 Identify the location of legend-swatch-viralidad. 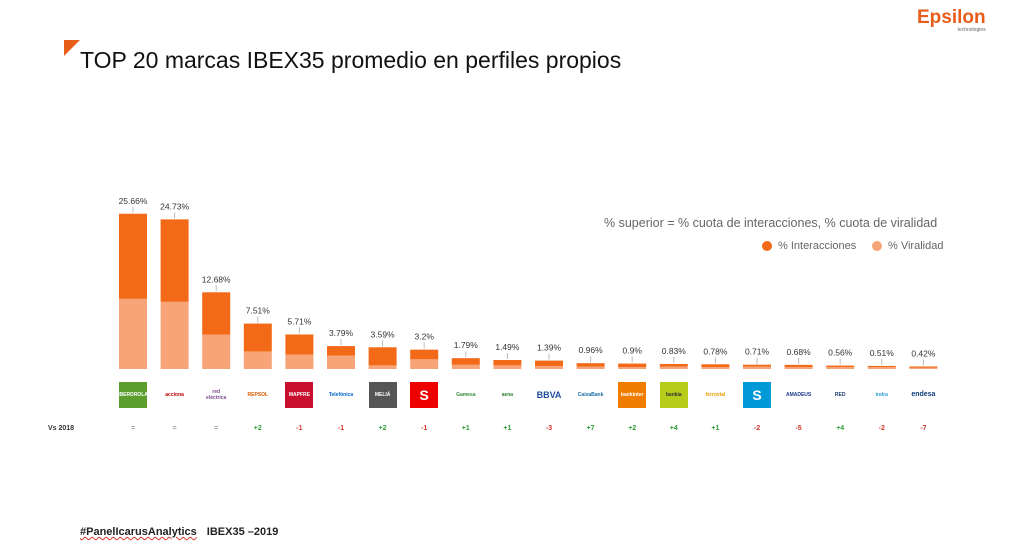
(877, 246).